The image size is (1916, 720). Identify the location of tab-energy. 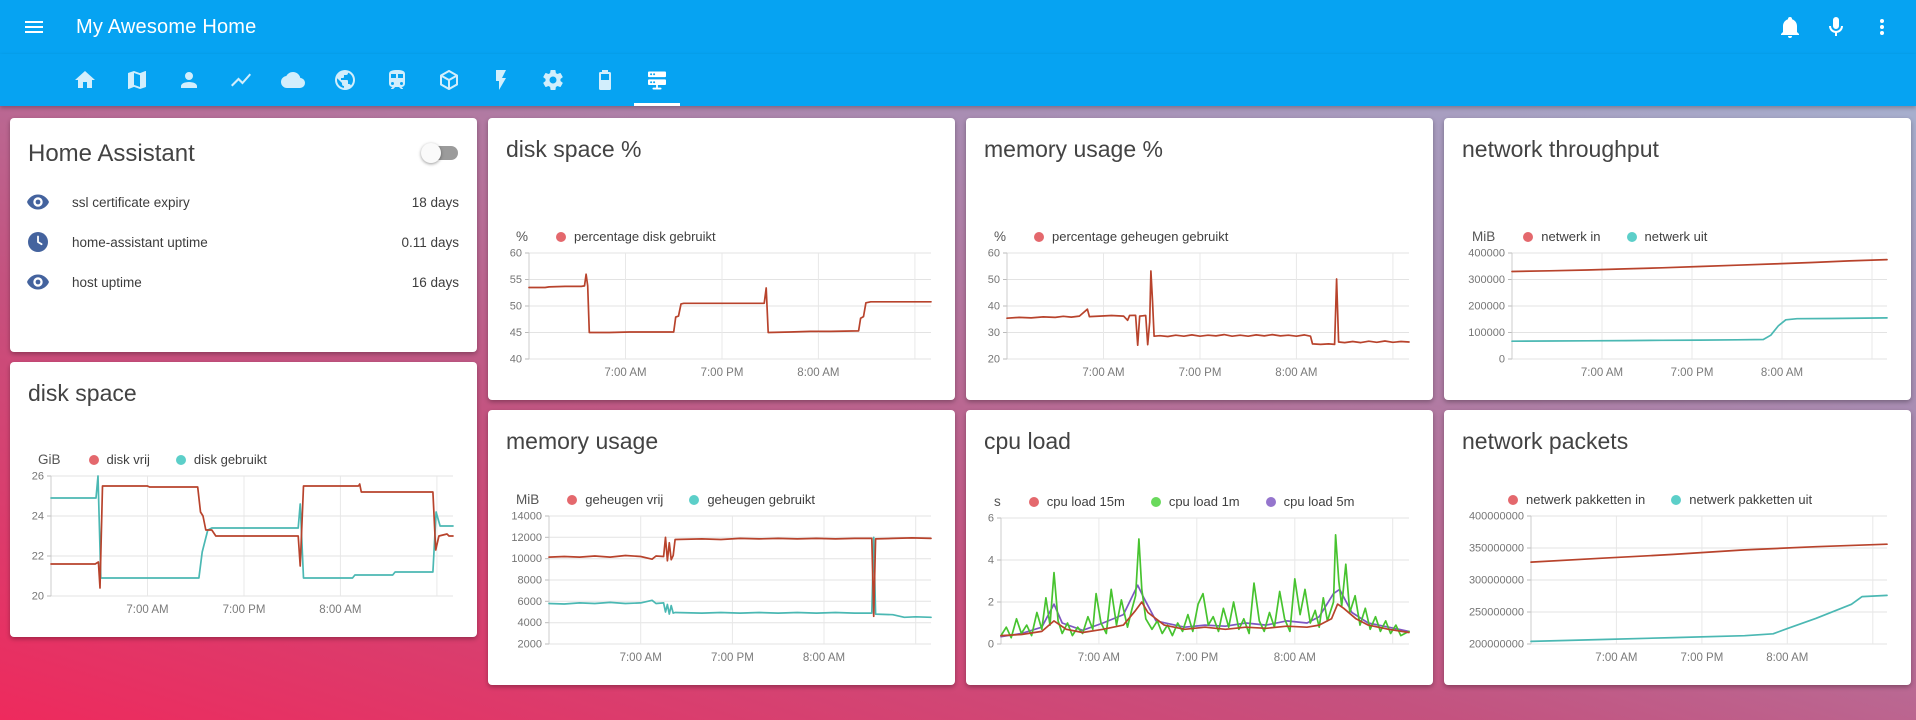
(501, 80).